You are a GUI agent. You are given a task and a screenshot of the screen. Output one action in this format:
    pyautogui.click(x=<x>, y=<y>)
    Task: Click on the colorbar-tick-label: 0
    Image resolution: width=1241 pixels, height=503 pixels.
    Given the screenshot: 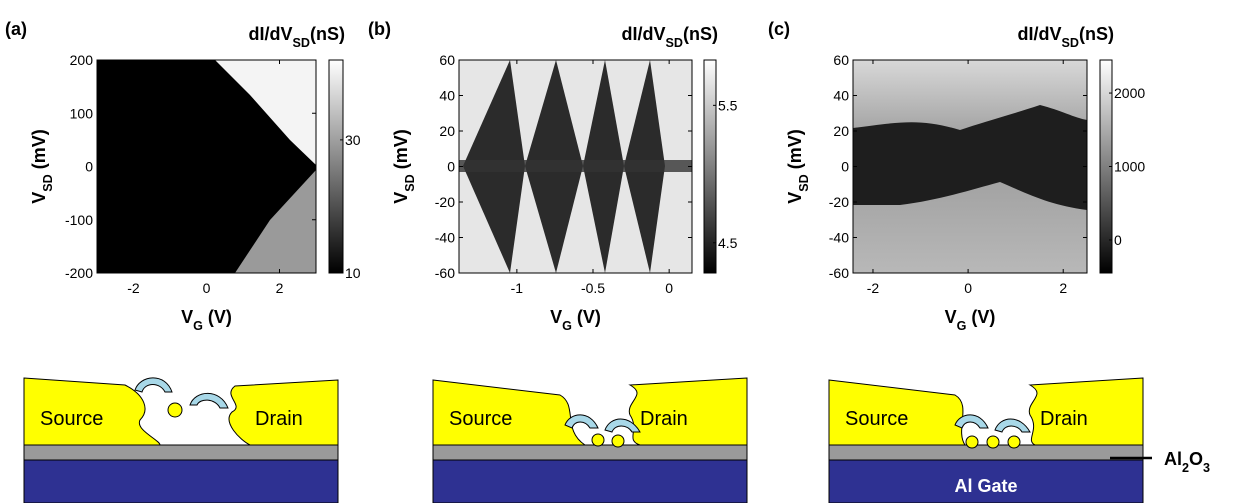 What is the action you would take?
    pyautogui.click(x=1118, y=240)
    